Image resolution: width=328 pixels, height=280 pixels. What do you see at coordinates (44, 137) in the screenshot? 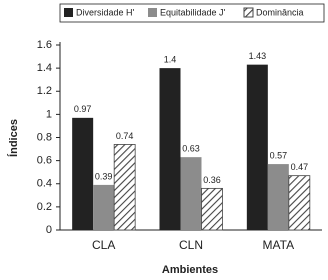
I see `y-tick-label: 0.8` at bounding box center [44, 137].